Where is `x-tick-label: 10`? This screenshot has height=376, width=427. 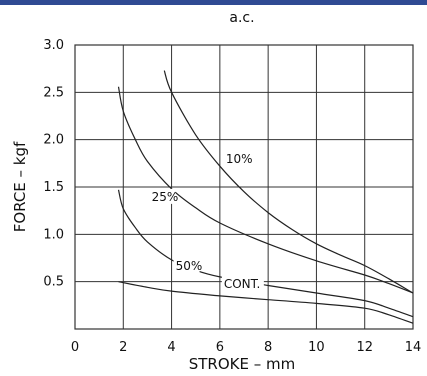 x-tick-label: 10 is located at coordinates (316, 347).